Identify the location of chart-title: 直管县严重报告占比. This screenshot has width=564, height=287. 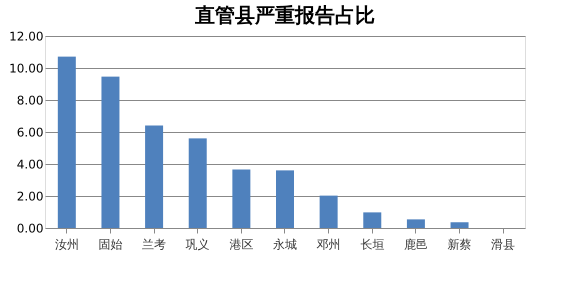
(284, 15).